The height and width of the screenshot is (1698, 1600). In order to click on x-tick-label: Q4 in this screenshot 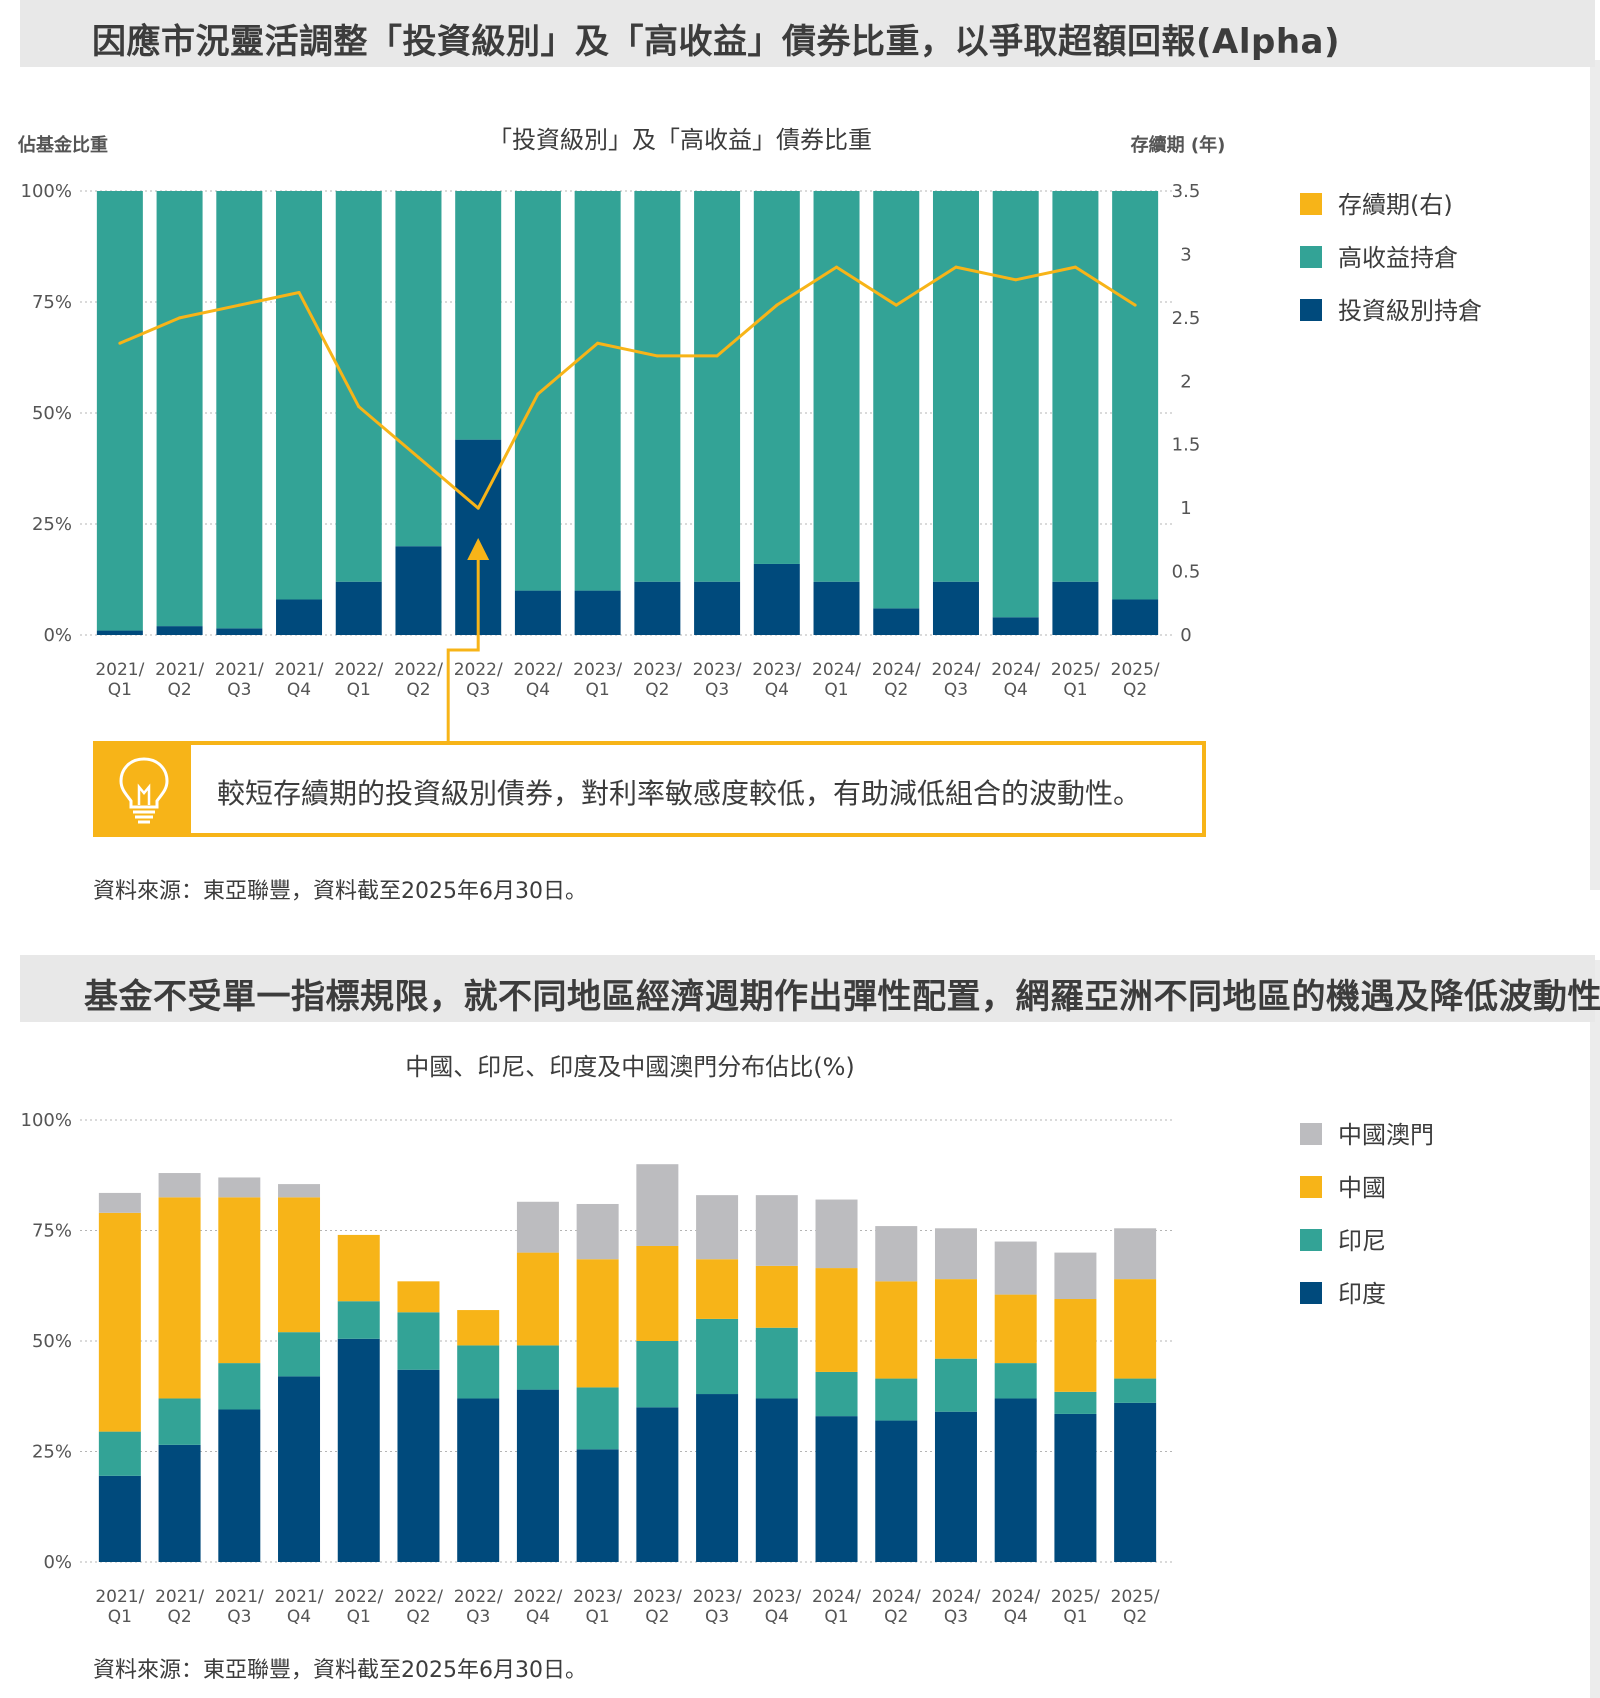, I will do `click(299, 1617)`.